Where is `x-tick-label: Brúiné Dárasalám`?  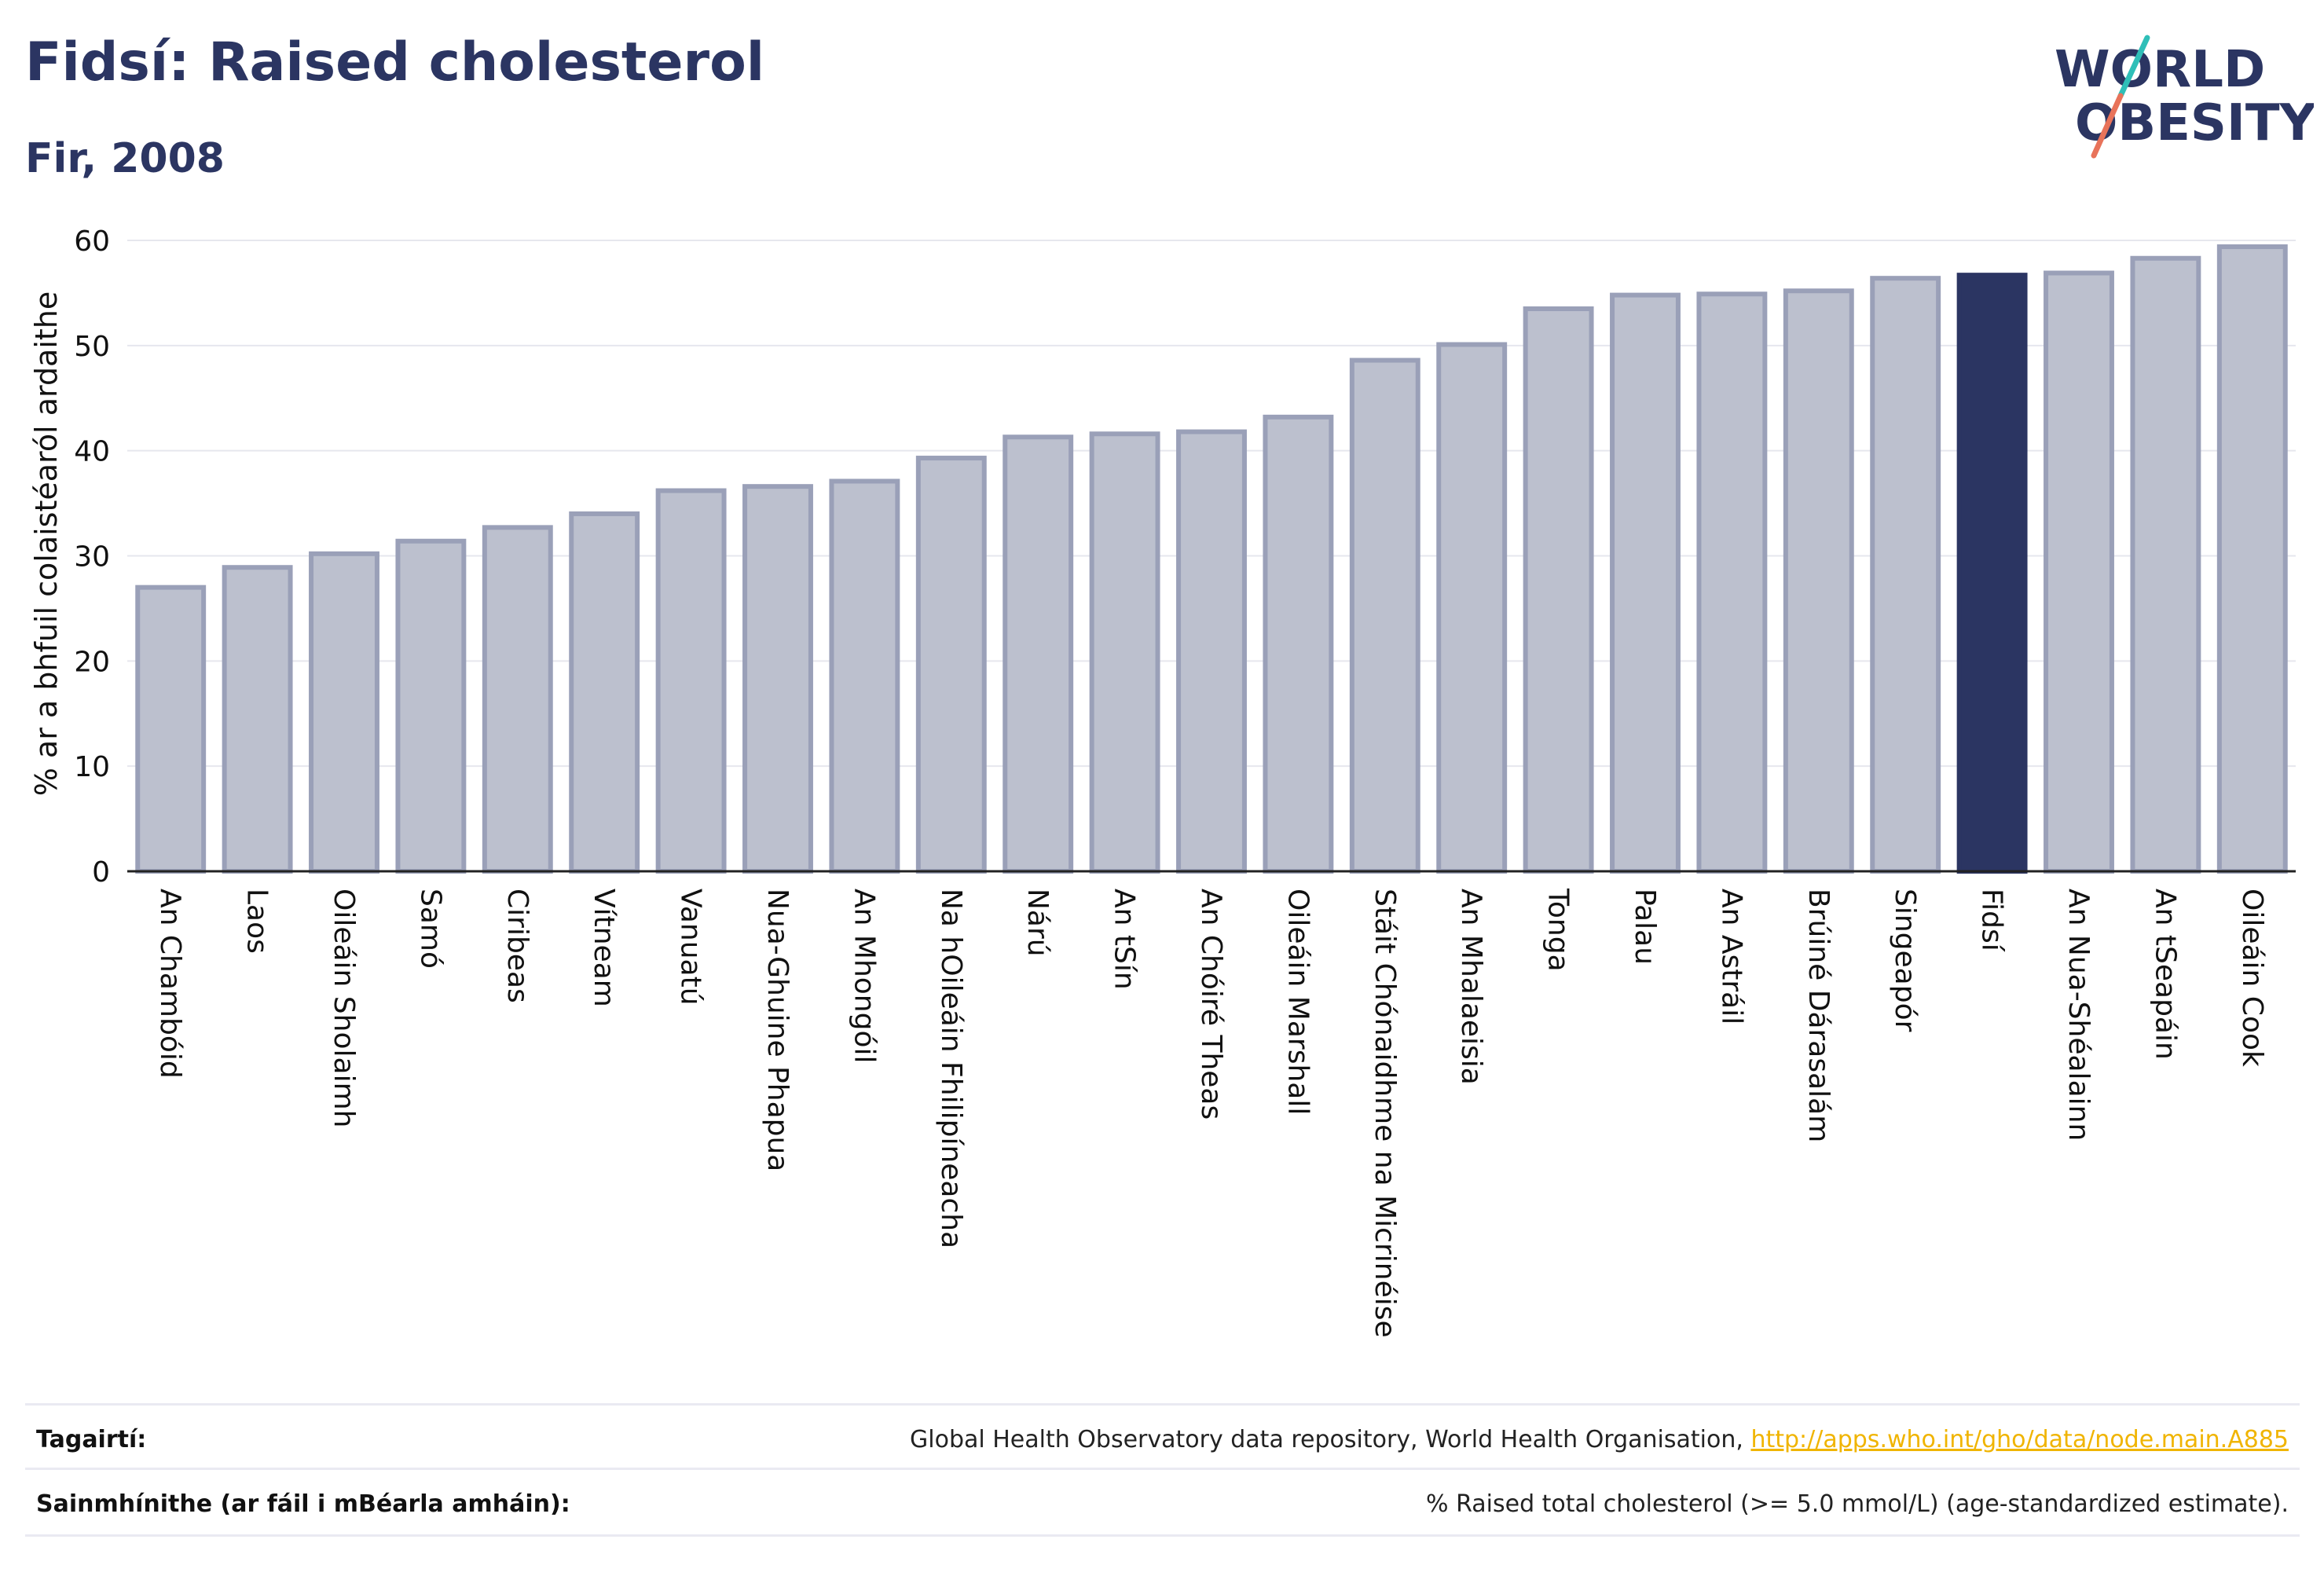
x-tick-label: Brúiné Dárasalám is located at coordinates (1818, 1015).